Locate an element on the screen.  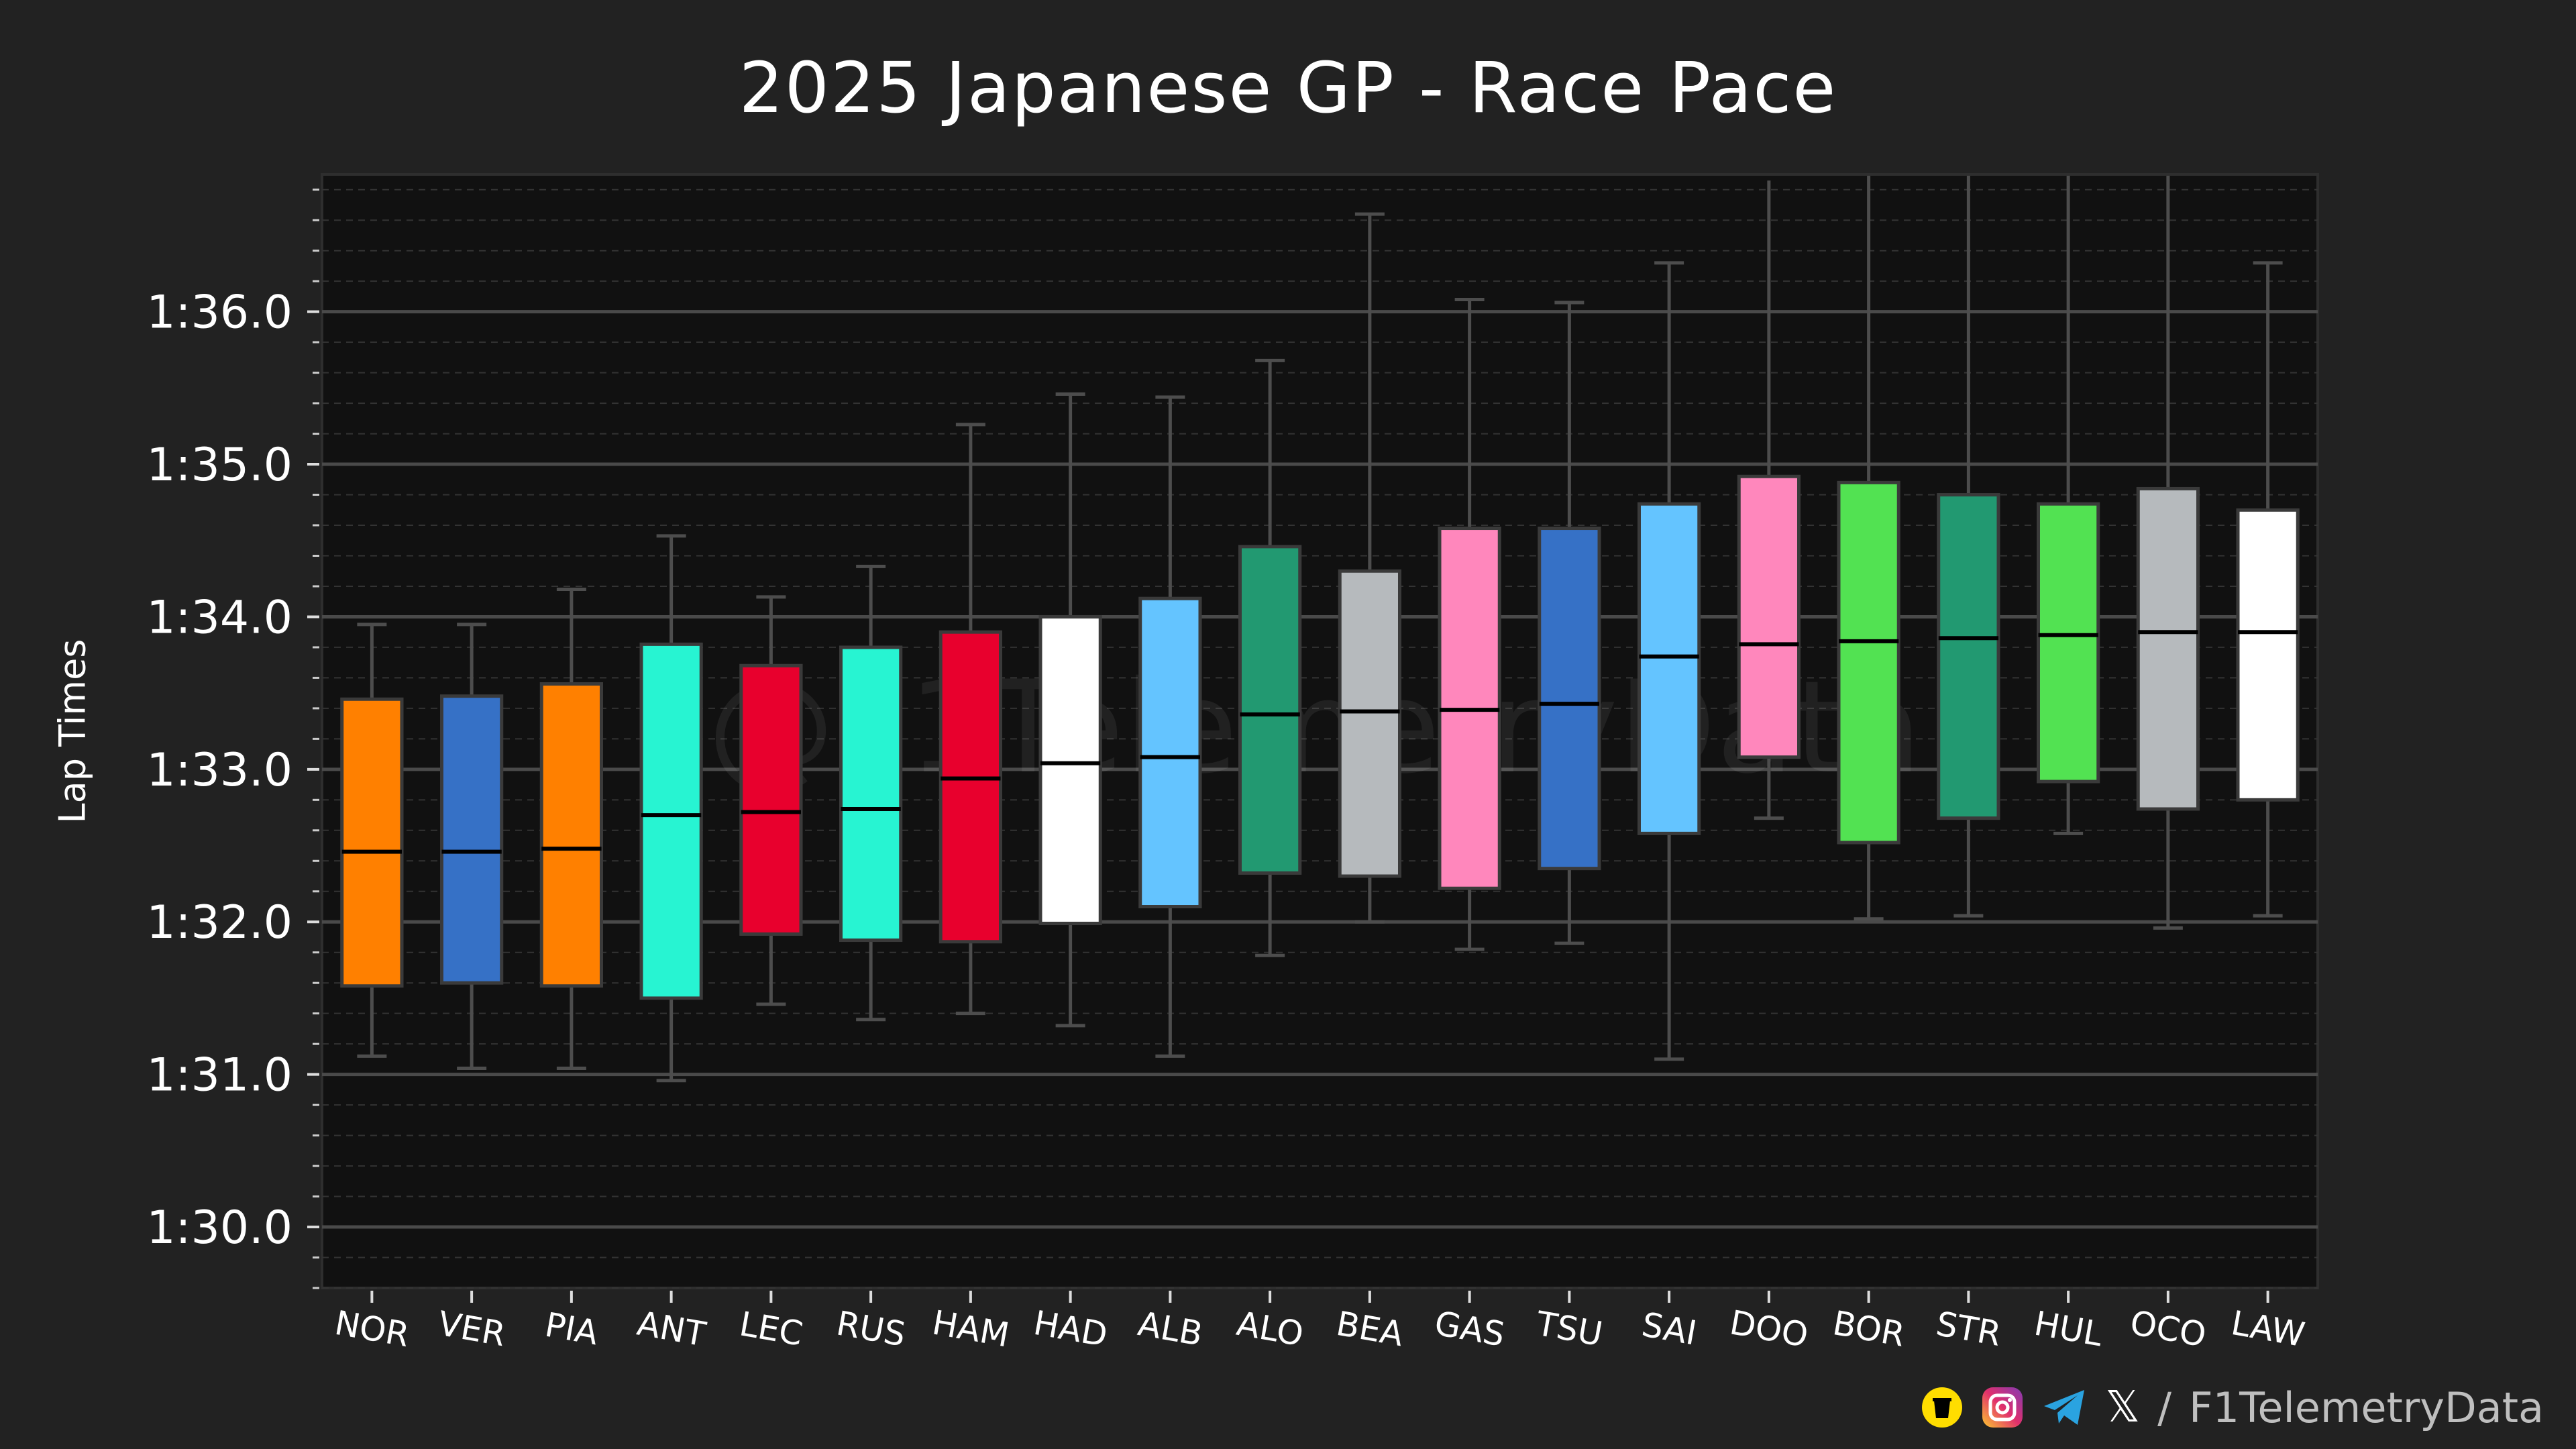
x-tick-label: SAI is located at coordinates (1669, 1328).